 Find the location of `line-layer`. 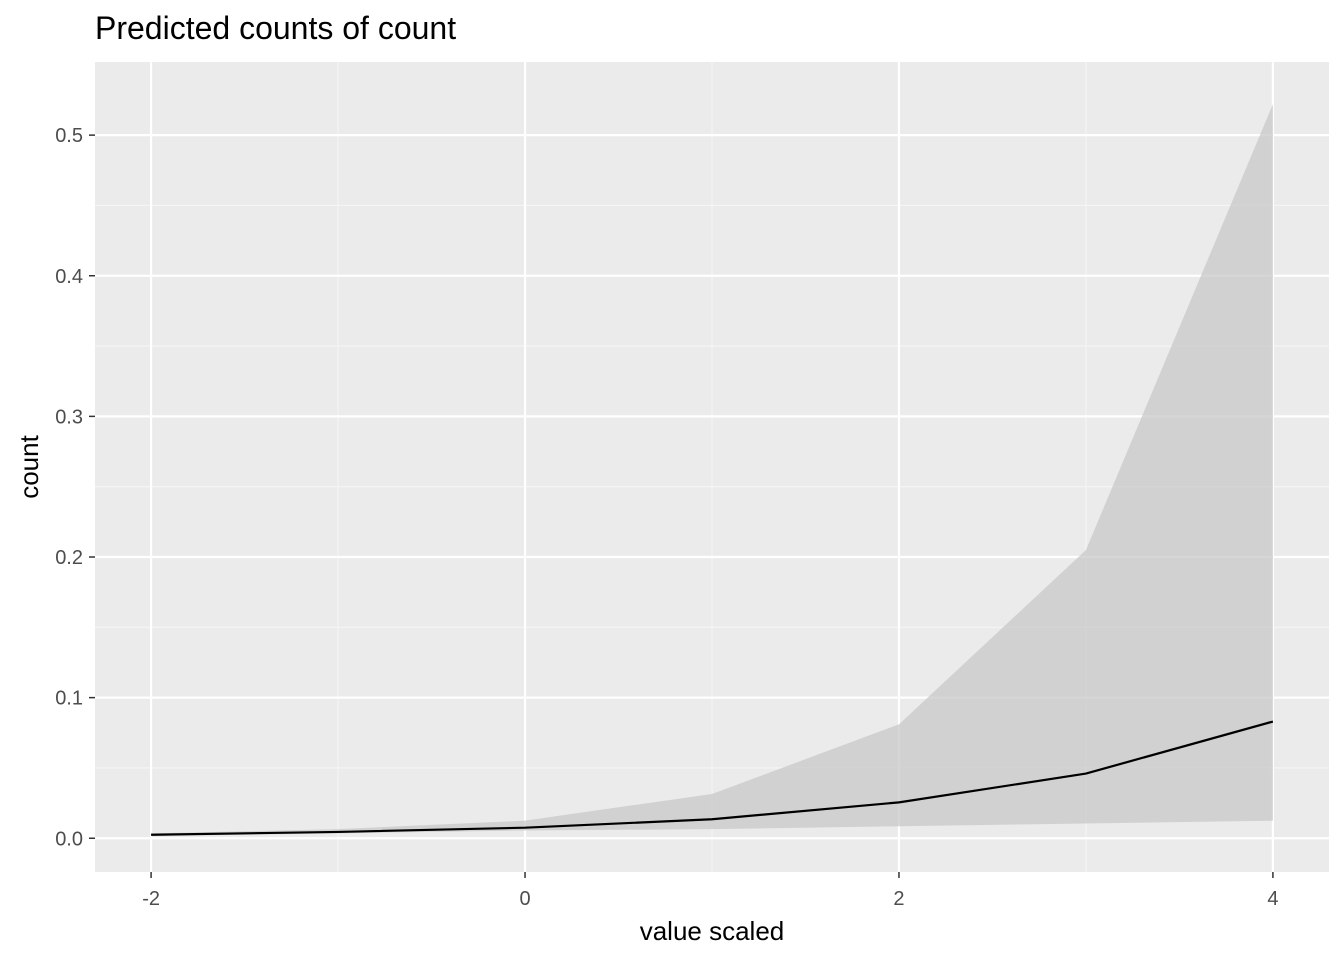

line-layer is located at coordinates (712, 778).